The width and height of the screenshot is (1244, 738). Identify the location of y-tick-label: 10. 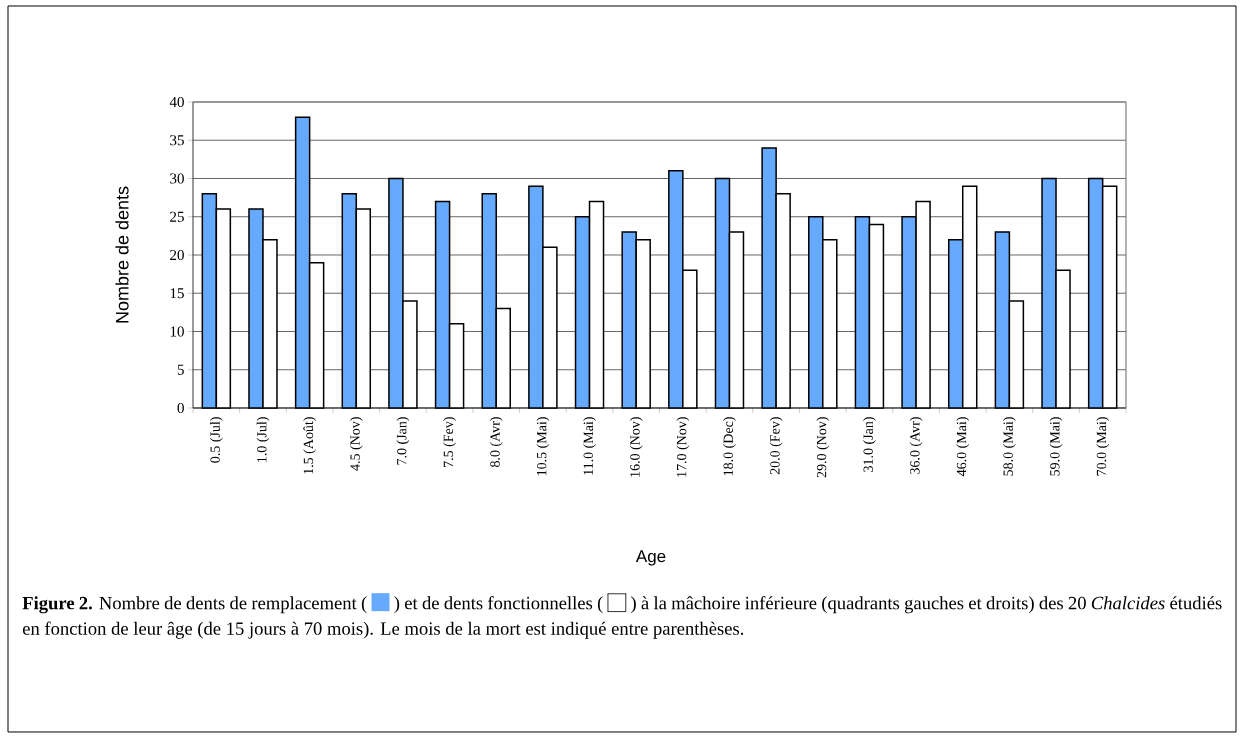
(177, 331).